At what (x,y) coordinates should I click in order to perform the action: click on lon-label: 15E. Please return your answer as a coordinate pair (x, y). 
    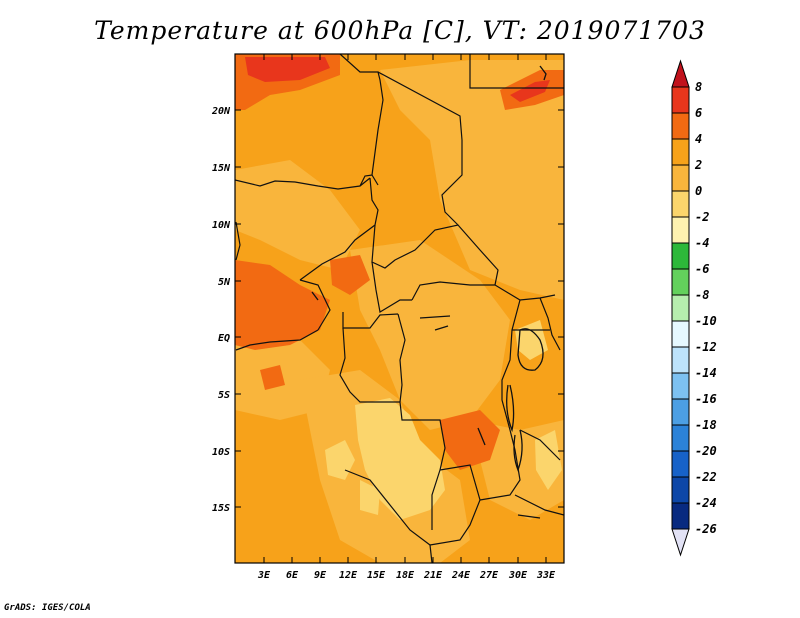
    Looking at the image, I should click on (376, 575).